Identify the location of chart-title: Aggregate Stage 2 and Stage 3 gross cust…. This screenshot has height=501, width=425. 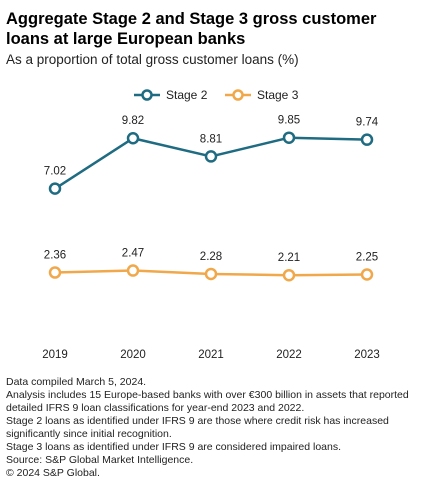
(191, 29).